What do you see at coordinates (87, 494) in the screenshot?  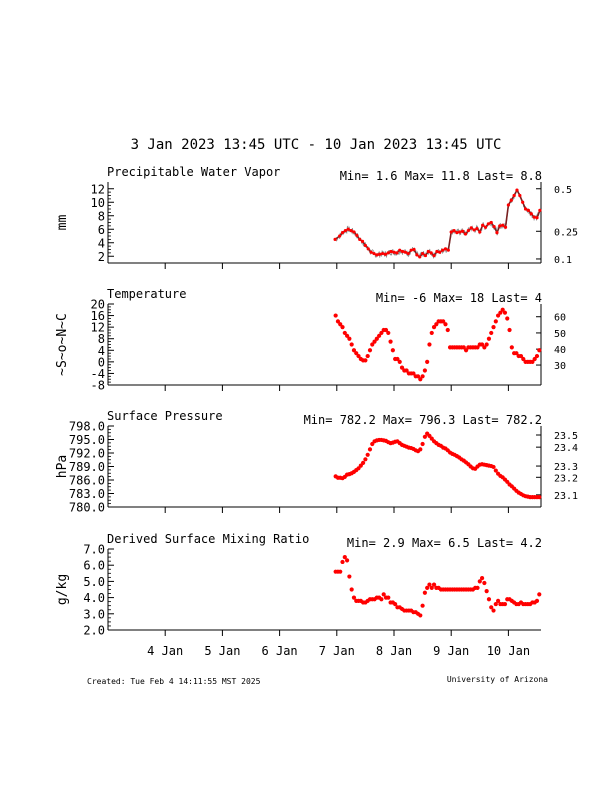 I see `y-tick-label: 783.0` at bounding box center [87, 494].